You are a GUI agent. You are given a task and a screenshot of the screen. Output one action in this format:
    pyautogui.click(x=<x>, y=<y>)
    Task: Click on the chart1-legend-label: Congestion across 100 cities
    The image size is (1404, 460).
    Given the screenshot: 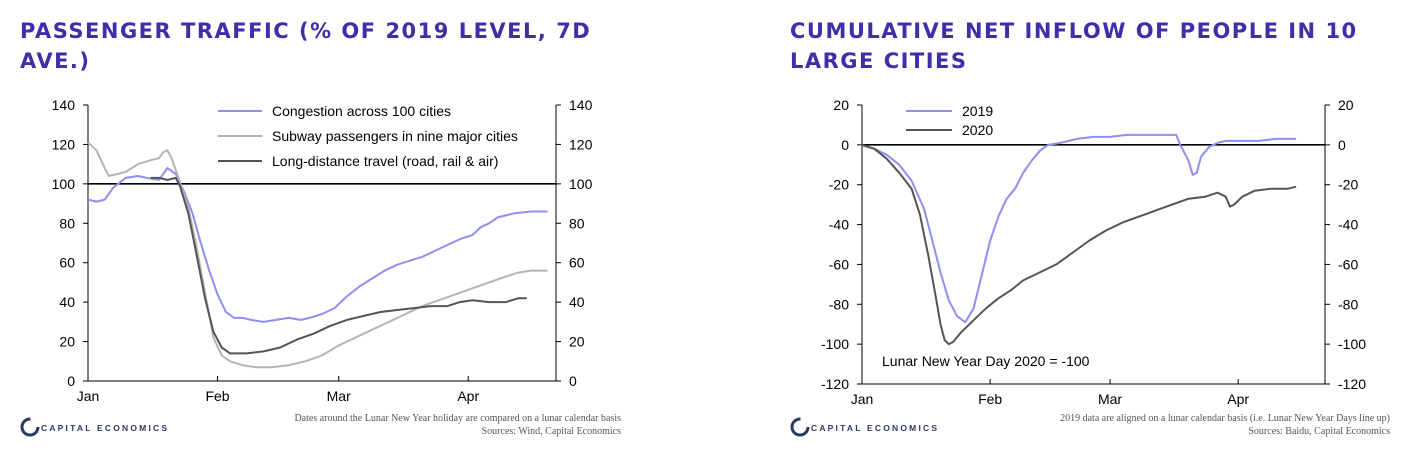 What is the action you would take?
    pyautogui.click(x=361, y=111)
    